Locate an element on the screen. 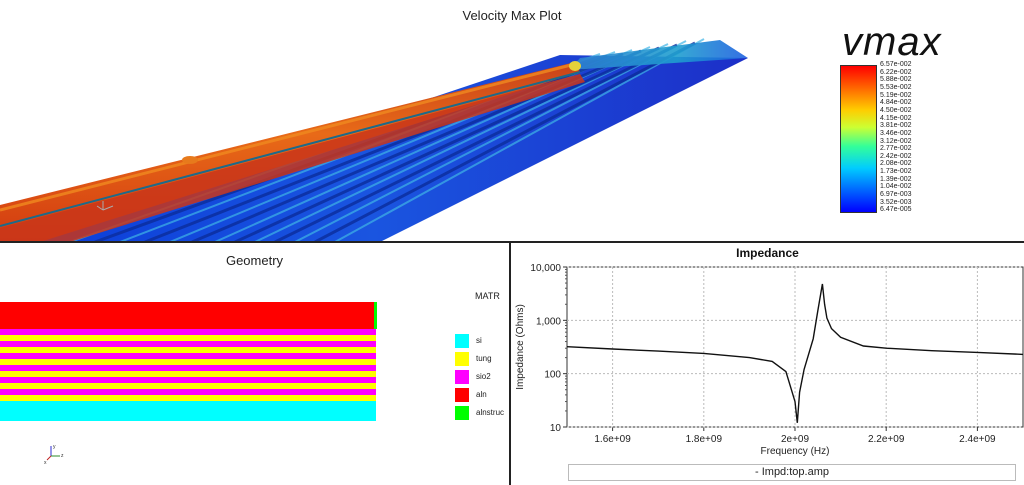 The height and width of the screenshot is (485, 1024). colorbar-tick-label: 5.53e-002 is located at coordinates (896, 87).